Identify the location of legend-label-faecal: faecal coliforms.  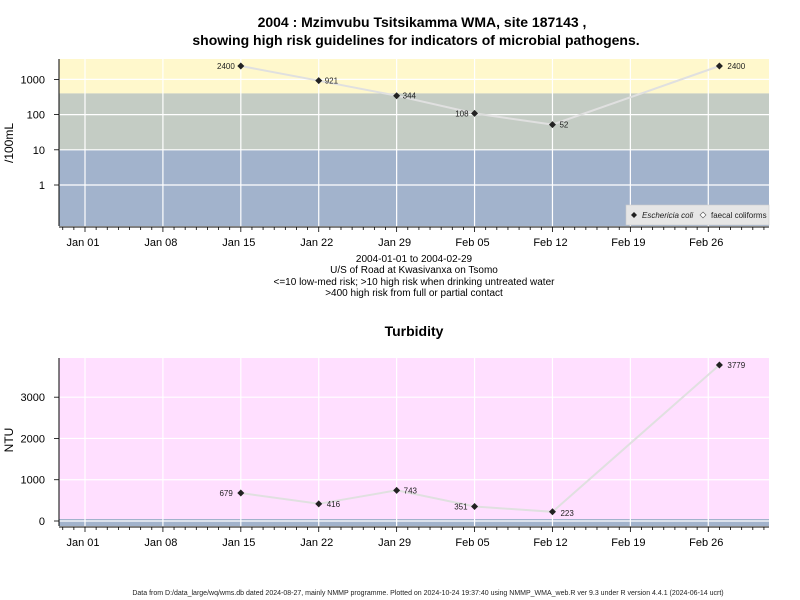
(739, 215).